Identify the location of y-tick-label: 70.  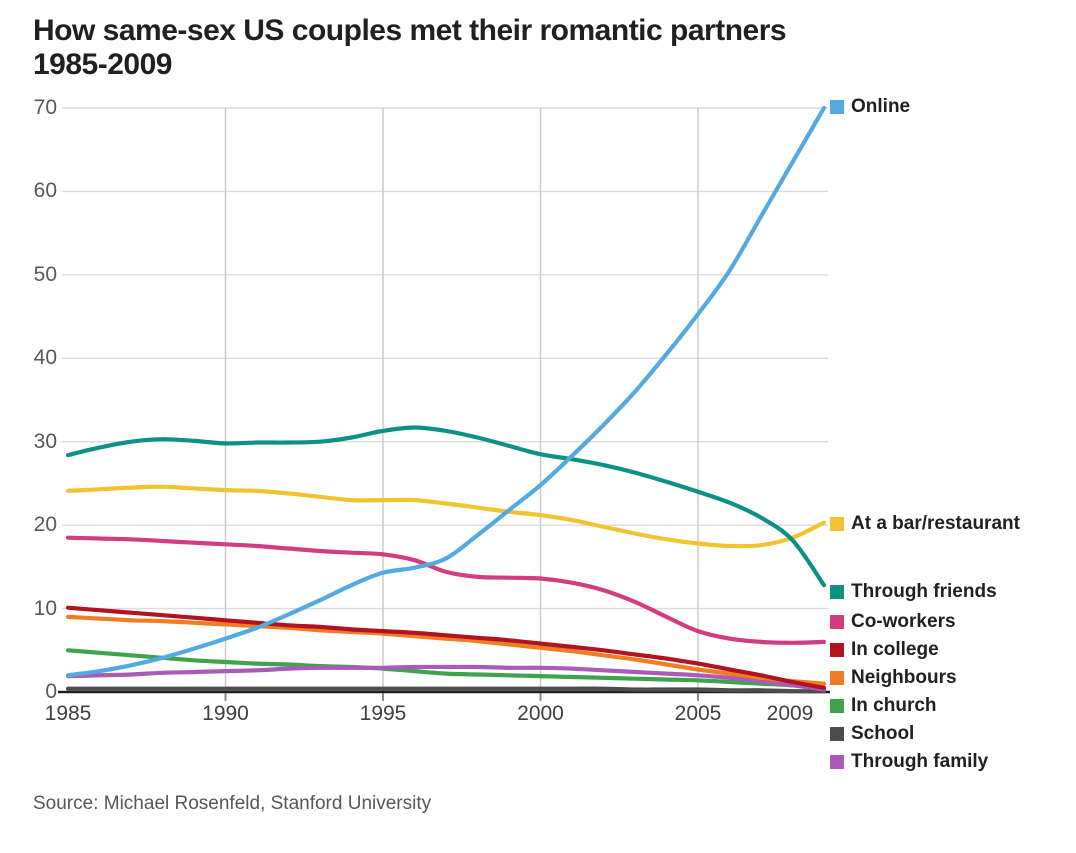
(45, 107).